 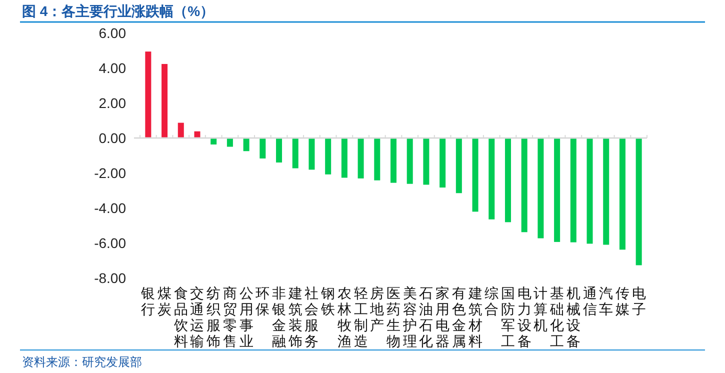 What do you see at coordinates (278, 317) in the screenshot?
I see `x-tick-label: 非银金融` at bounding box center [278, 317].